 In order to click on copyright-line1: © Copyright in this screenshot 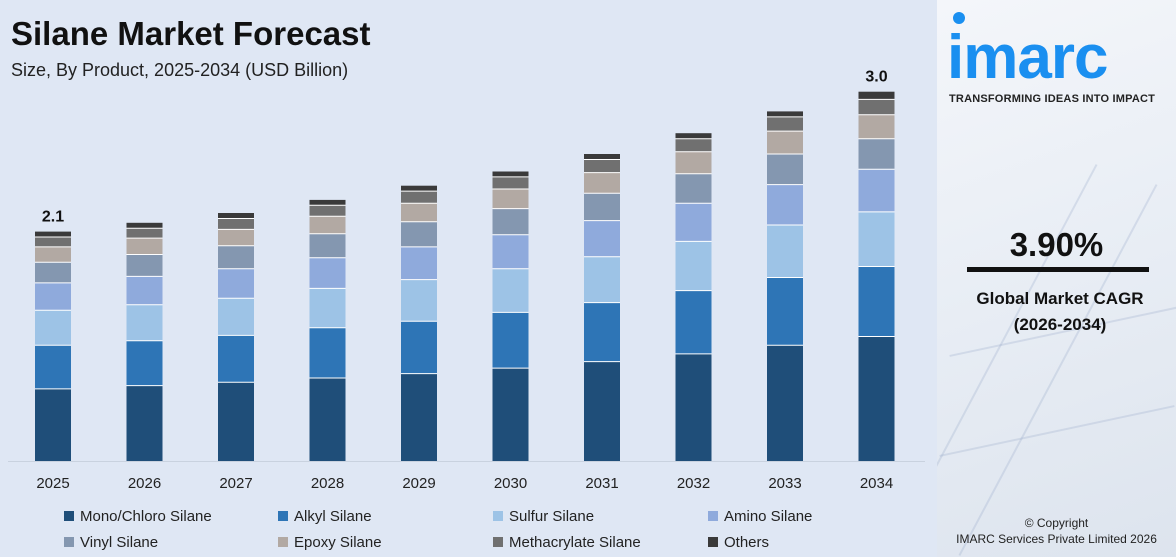, I will do `click(1056, 523)`.